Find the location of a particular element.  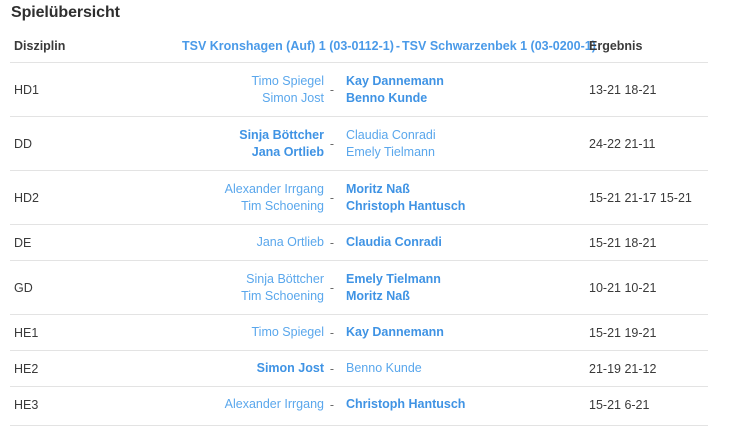

cell-away-players: Moritz Naß Christoph Hantusch is located at coordinates (462, 197).